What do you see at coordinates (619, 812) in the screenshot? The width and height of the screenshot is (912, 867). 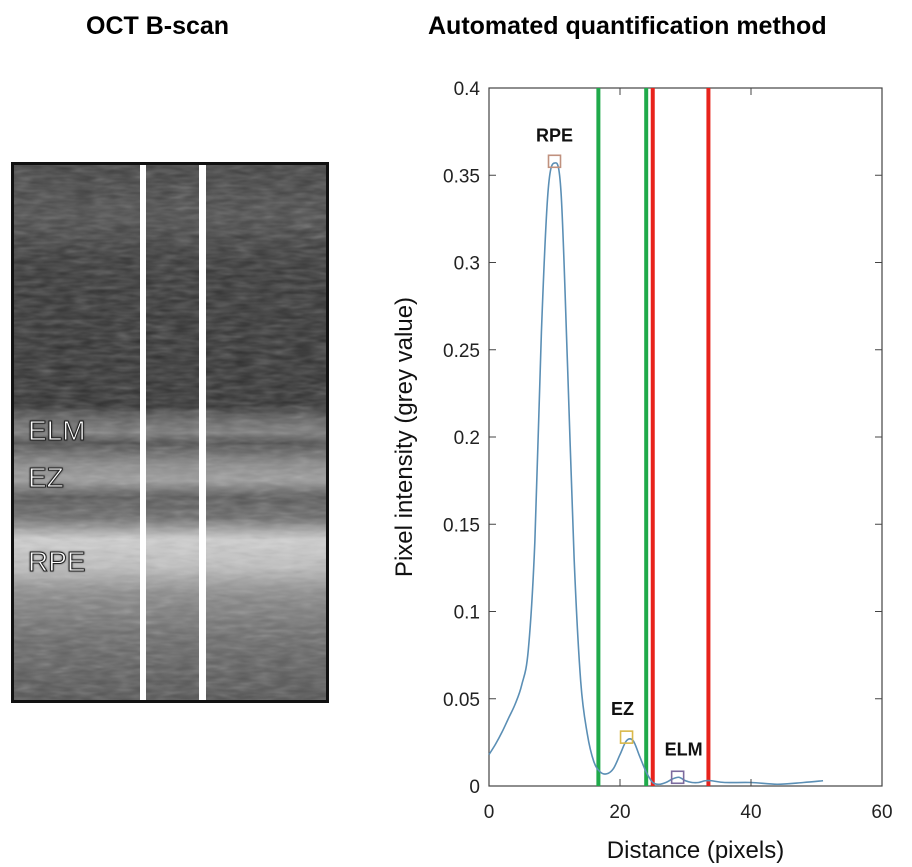 I see `x-tick-label: 20` at bounding box center [619, 812].